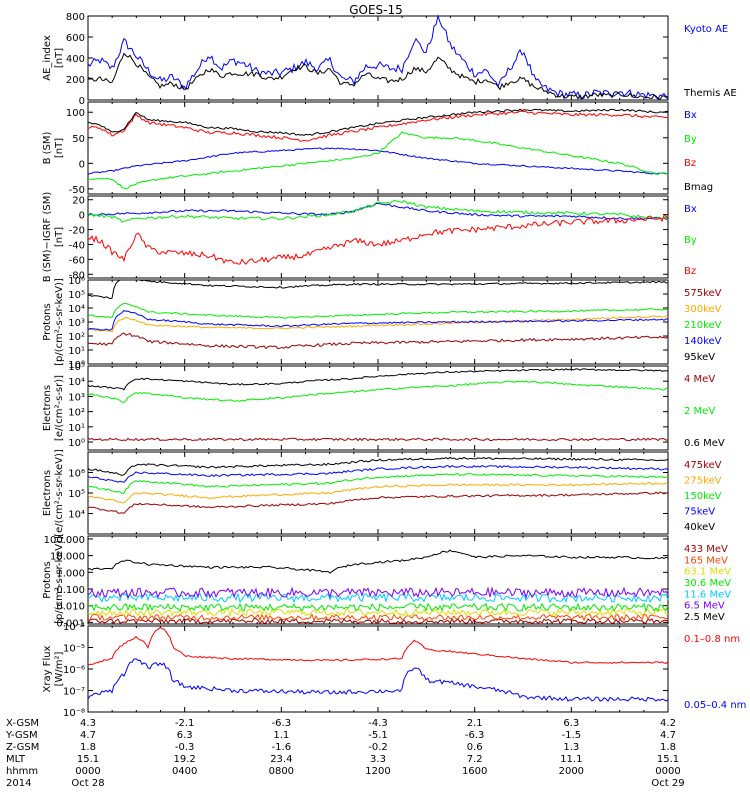  Describe the element at coordinates (74, 692) in the screenshot. I see `y-tick-label: 10⁻⁷` at that location.